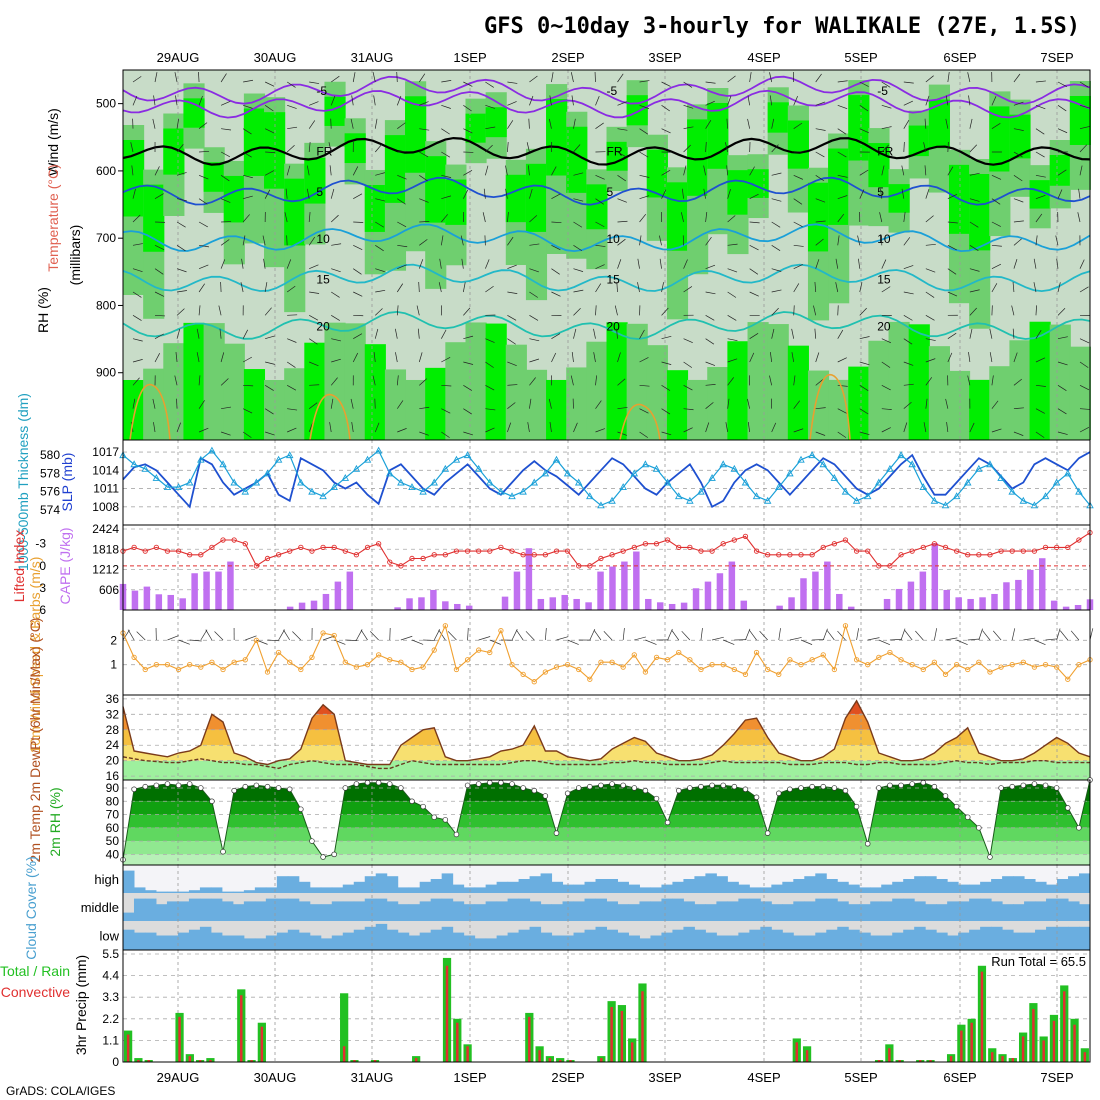 The image size is (1100, 1100). I want to click on slp-ylabel: SLP (mb), so click(67, 482).